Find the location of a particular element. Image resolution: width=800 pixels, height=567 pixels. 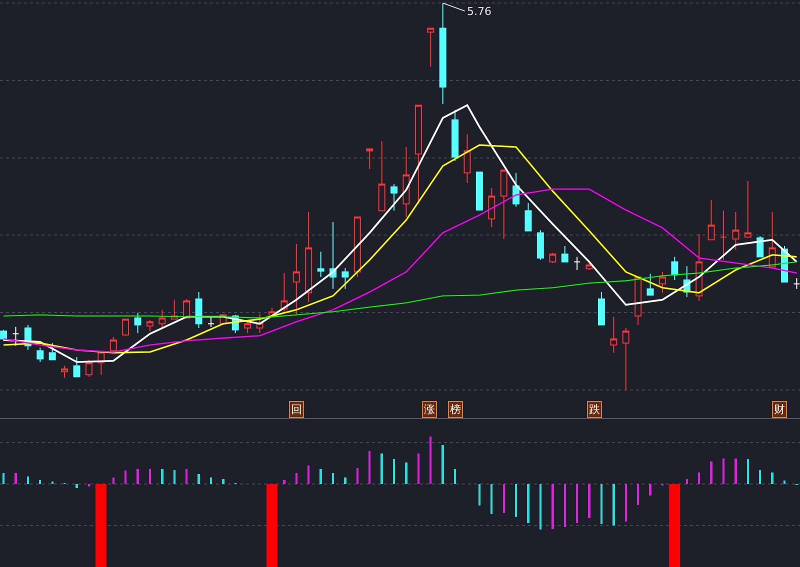

text: 回 is located at coordinates (296, 409).